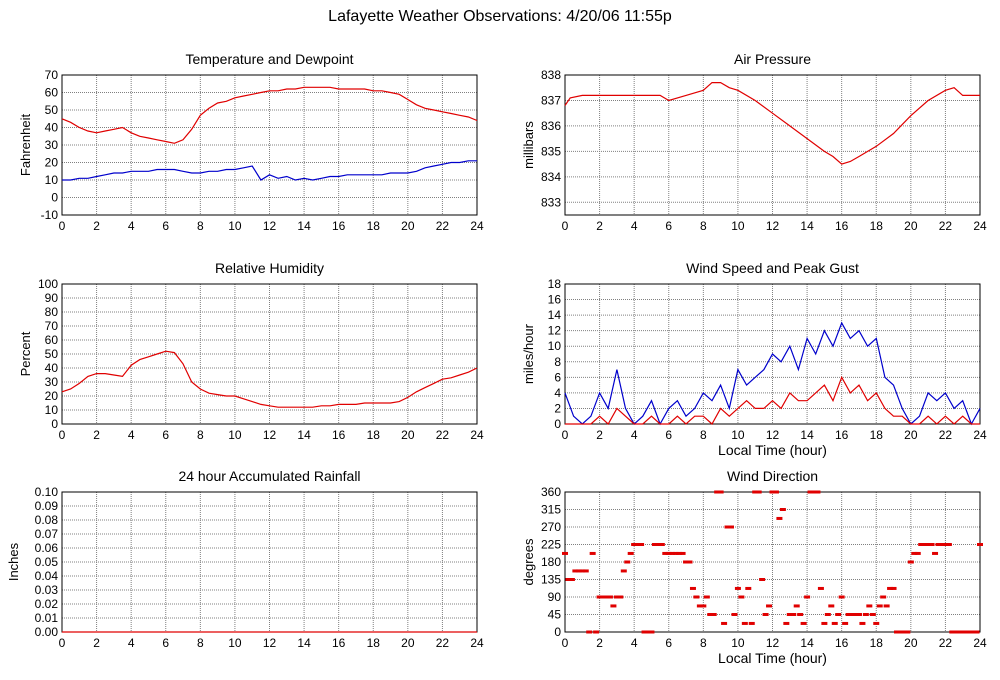  Describe the element at coordinates (477, 226) in the screenshot. I see `temp-xtick-label: 24` at that location.